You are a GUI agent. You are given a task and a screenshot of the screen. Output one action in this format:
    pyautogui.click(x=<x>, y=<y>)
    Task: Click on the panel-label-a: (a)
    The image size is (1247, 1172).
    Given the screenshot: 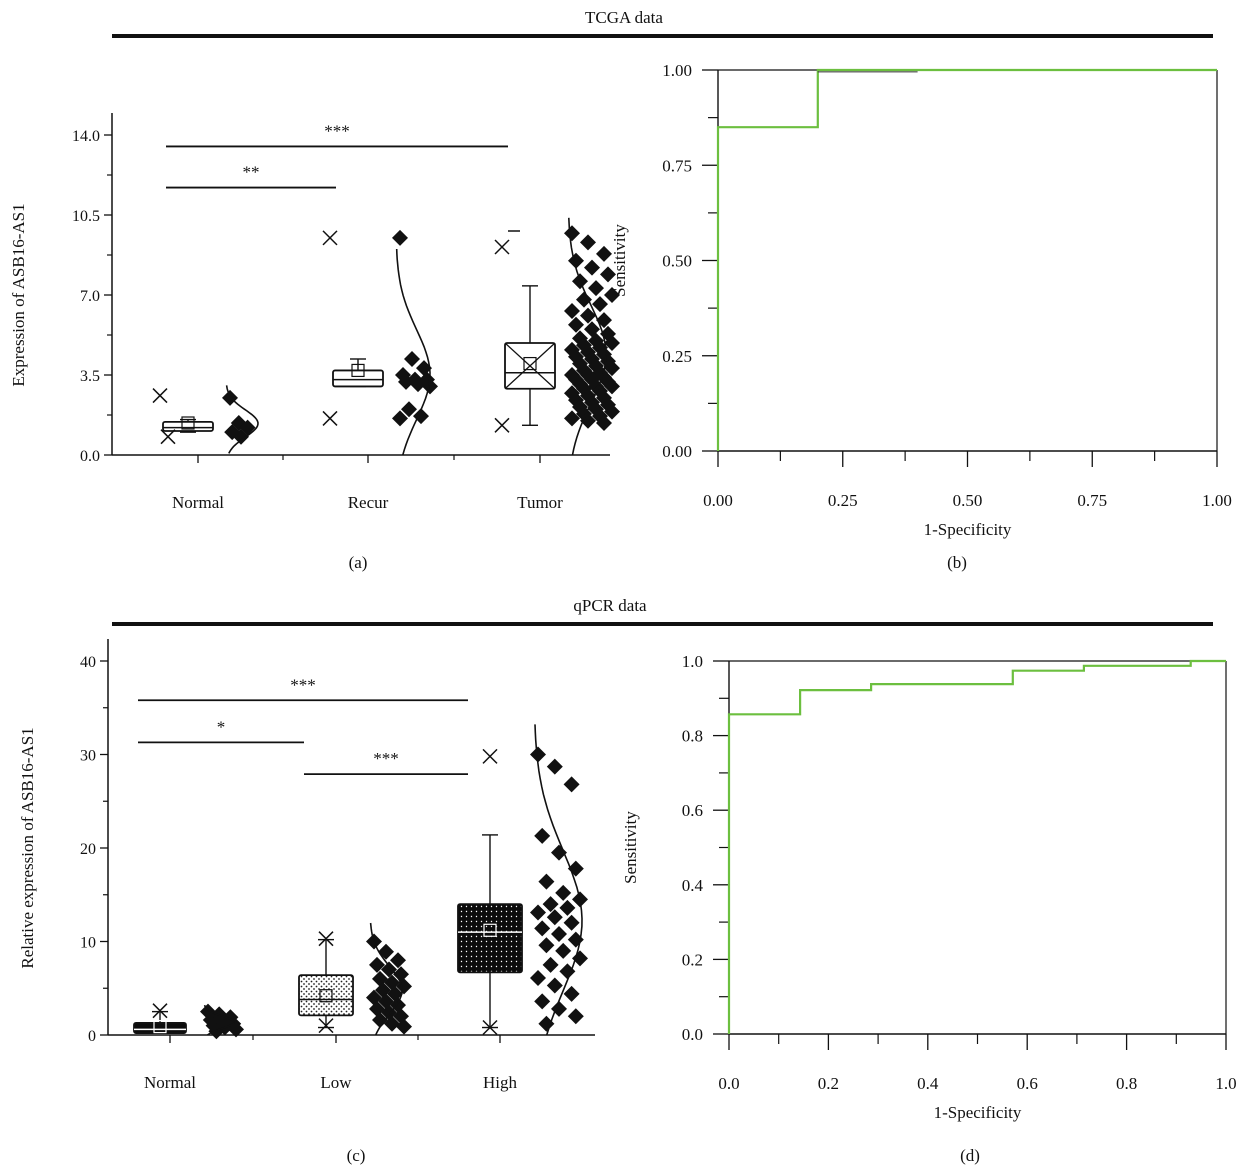 What is the action you would take?
    pyautogui.click(x=358, y=562)
    